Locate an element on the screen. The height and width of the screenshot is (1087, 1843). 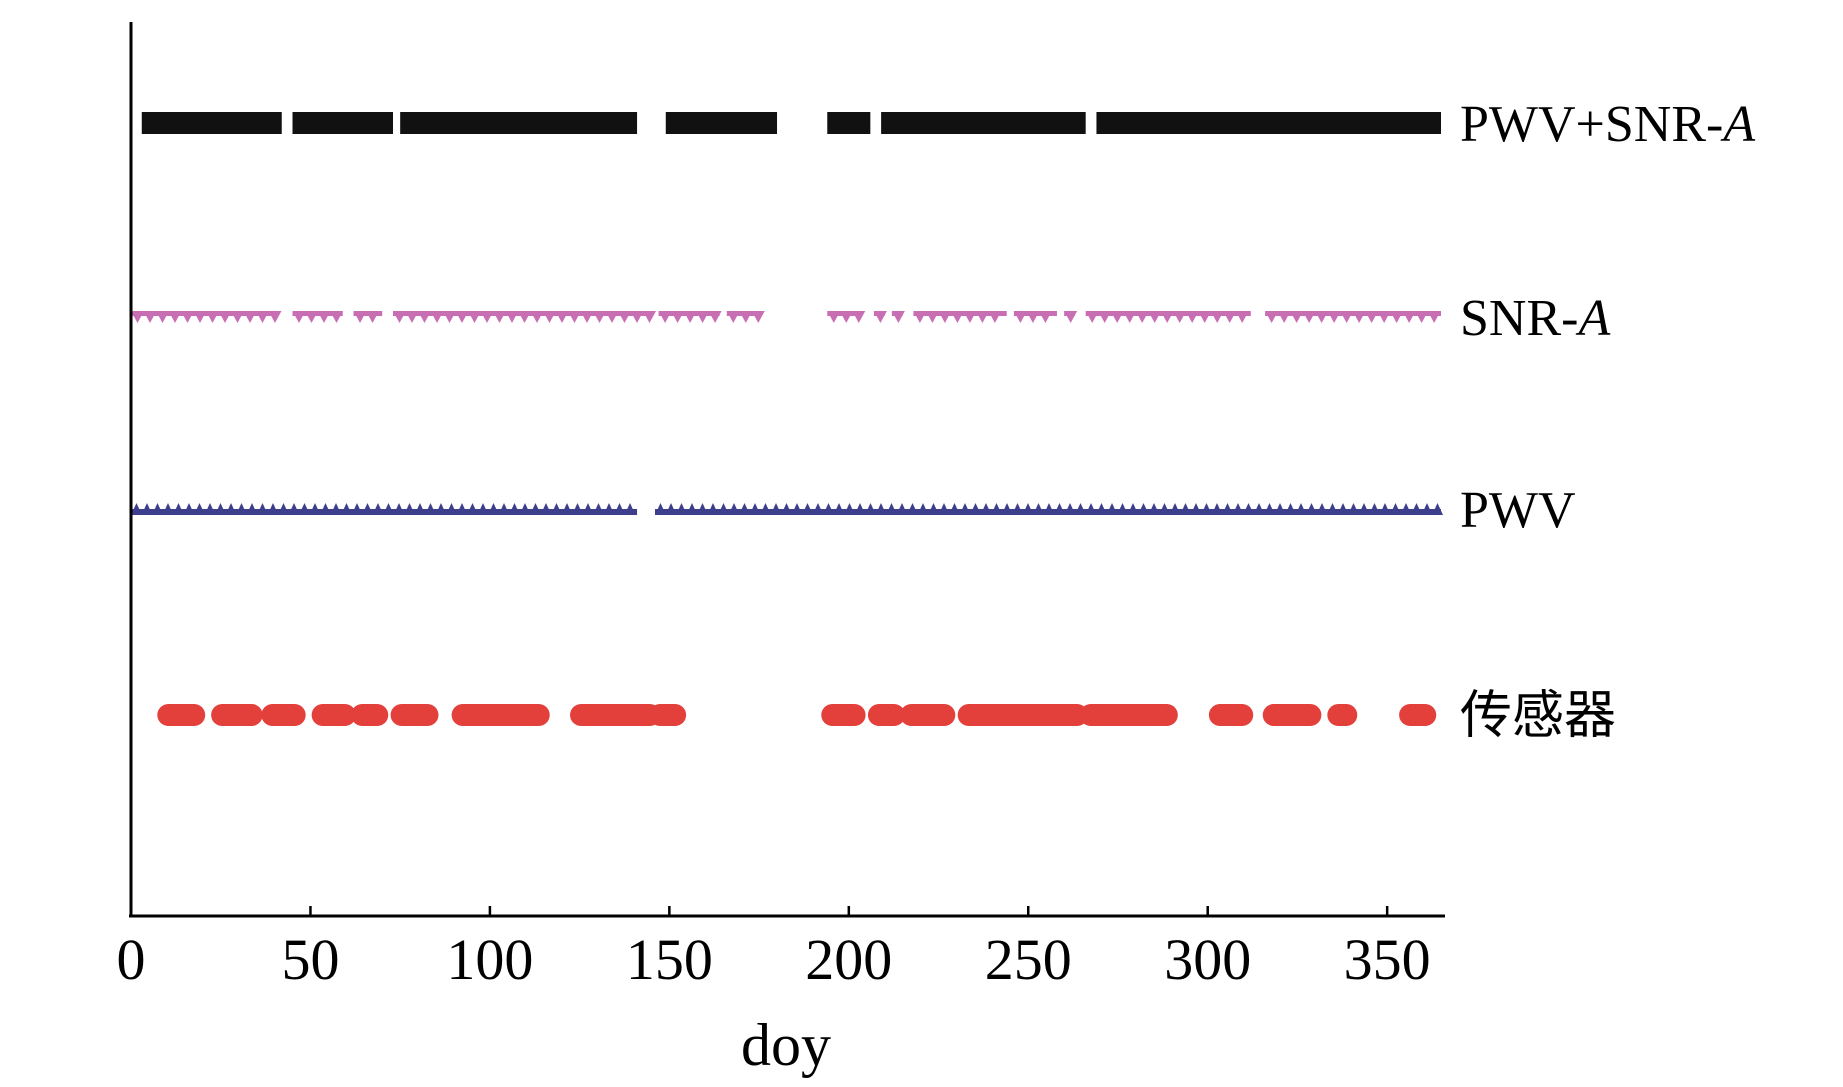
x-tick-label: 200 is located at coordinates (848, 959).